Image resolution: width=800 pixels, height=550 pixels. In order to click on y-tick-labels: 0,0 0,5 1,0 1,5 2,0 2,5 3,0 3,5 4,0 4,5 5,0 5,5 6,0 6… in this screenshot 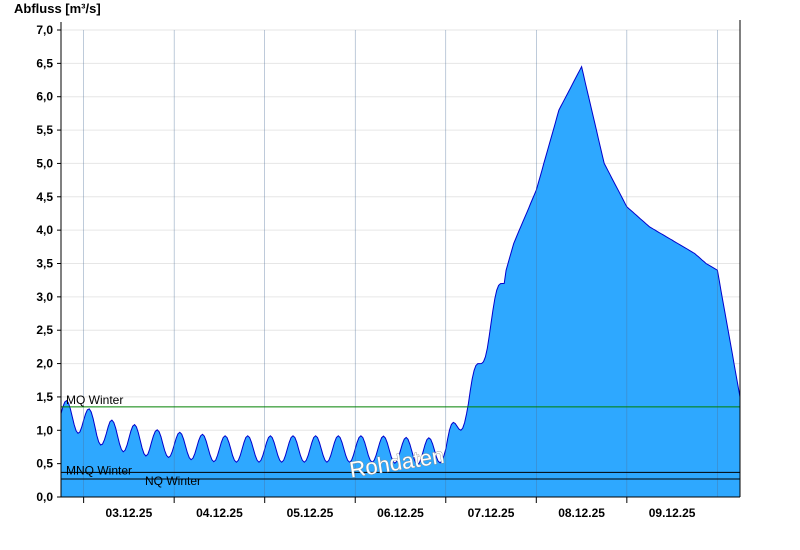, I will do `click(44, 263)`.